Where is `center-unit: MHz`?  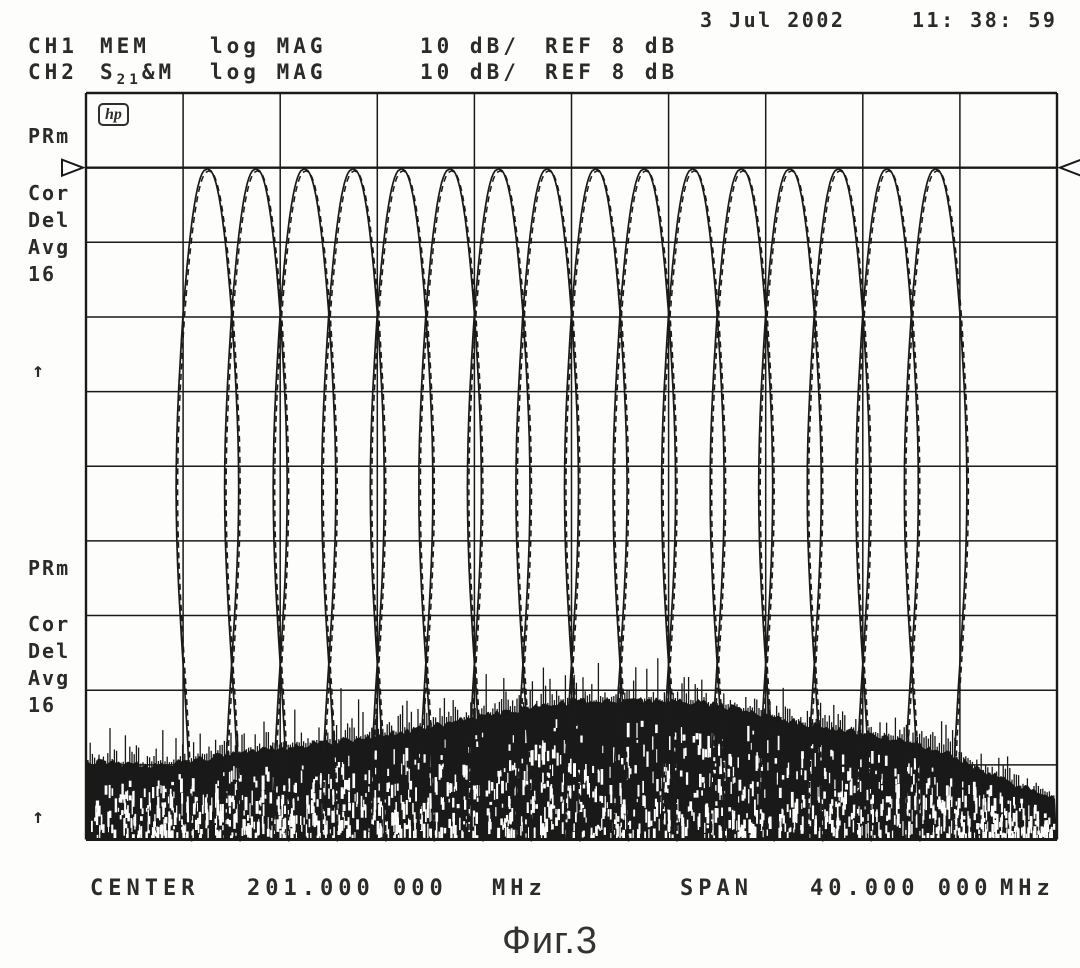
center-unit: MHz is located at coordinates (519, 888).